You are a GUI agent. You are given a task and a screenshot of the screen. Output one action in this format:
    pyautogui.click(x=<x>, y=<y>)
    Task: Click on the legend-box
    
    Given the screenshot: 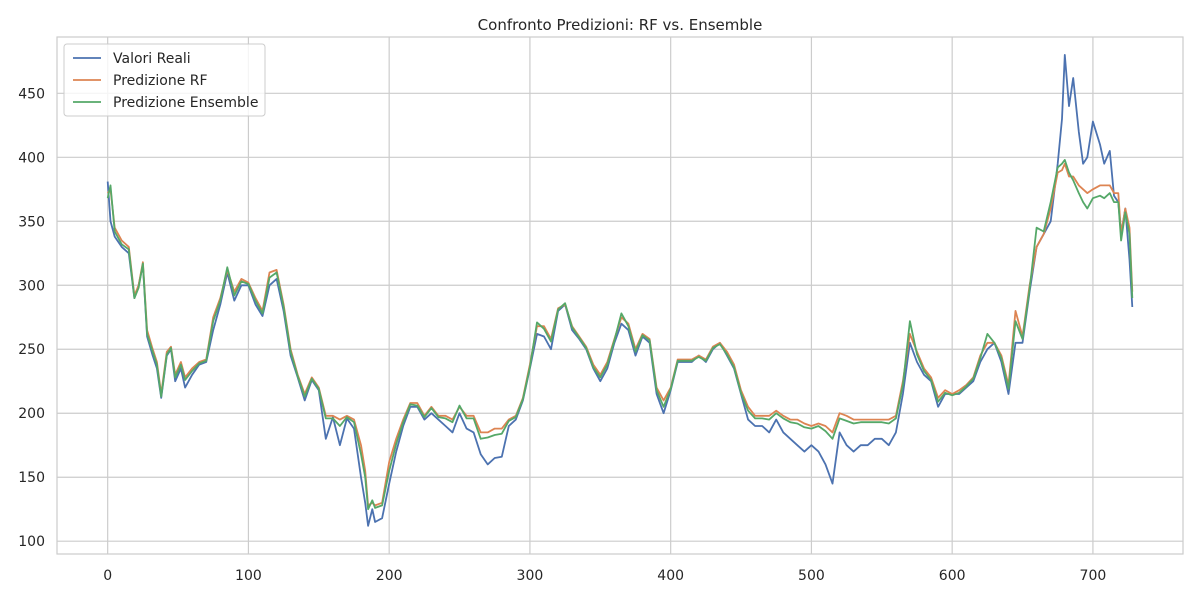 What is the action you would take?
    pyautogui.click(x=164, y=80)
    